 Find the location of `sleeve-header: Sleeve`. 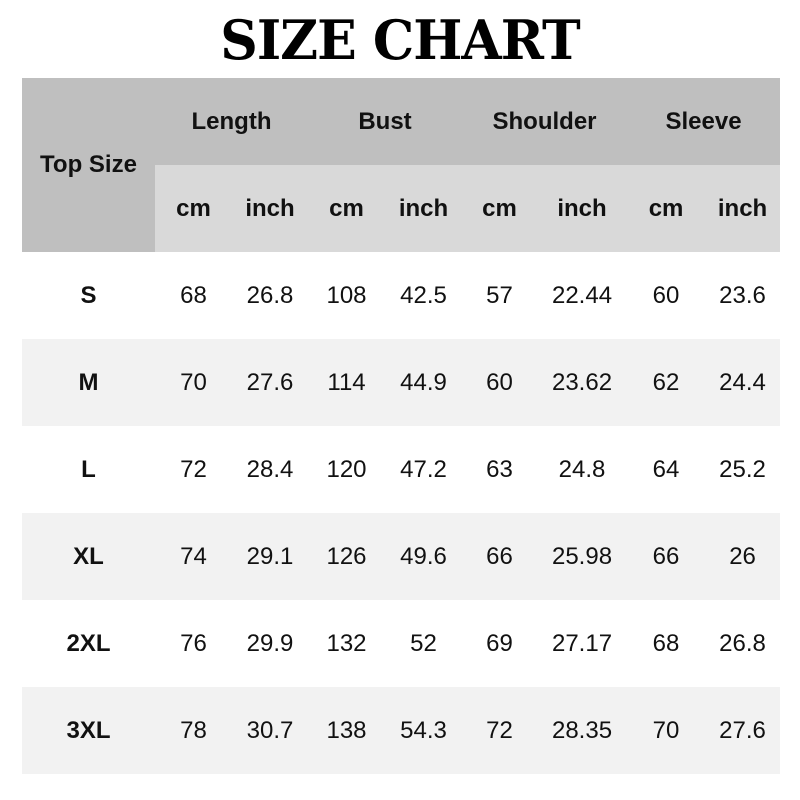

sleeve-header: Sleeve is located at coordinates (704, 121).